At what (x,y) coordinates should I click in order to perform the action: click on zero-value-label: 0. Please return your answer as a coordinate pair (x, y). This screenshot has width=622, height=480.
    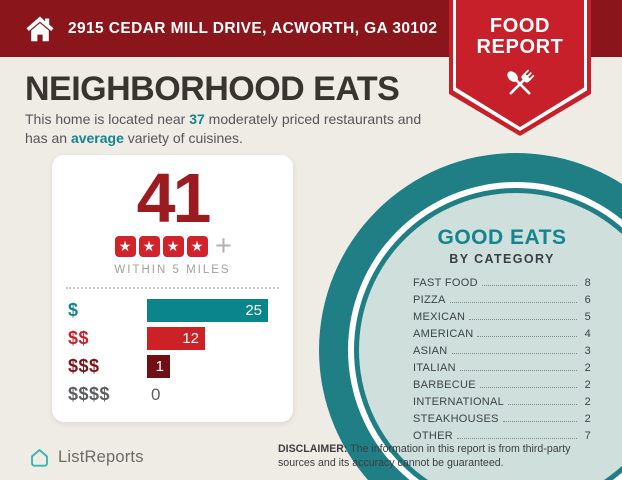
    Looking at the image, I should click on (156, 394).